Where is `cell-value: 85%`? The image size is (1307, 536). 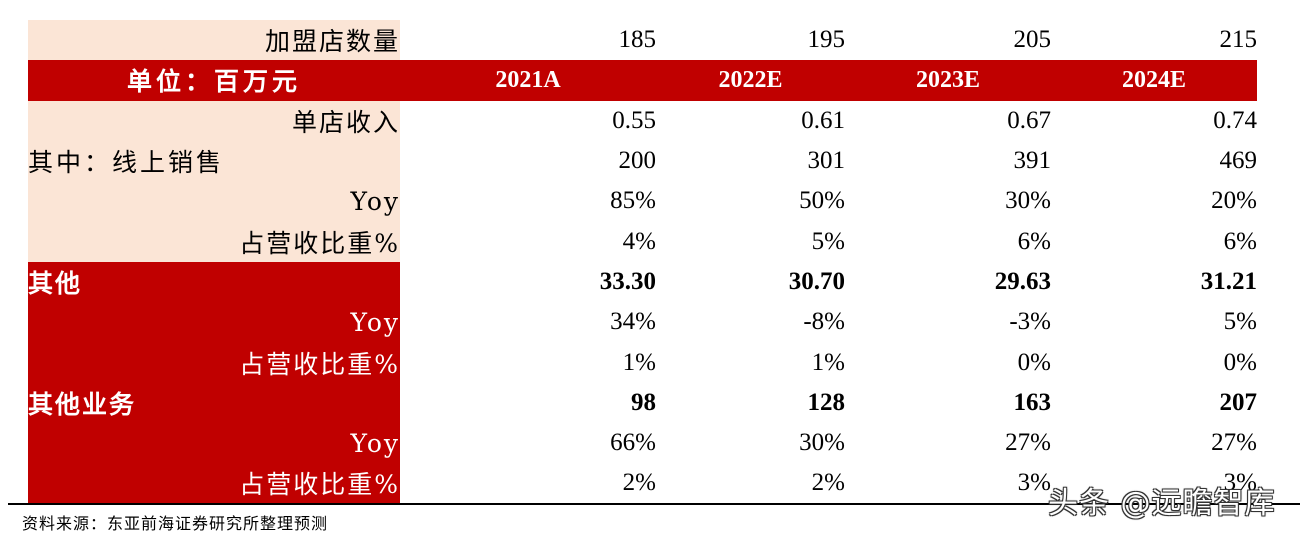 cell-value: 85% is located at coordinates (633, 201).